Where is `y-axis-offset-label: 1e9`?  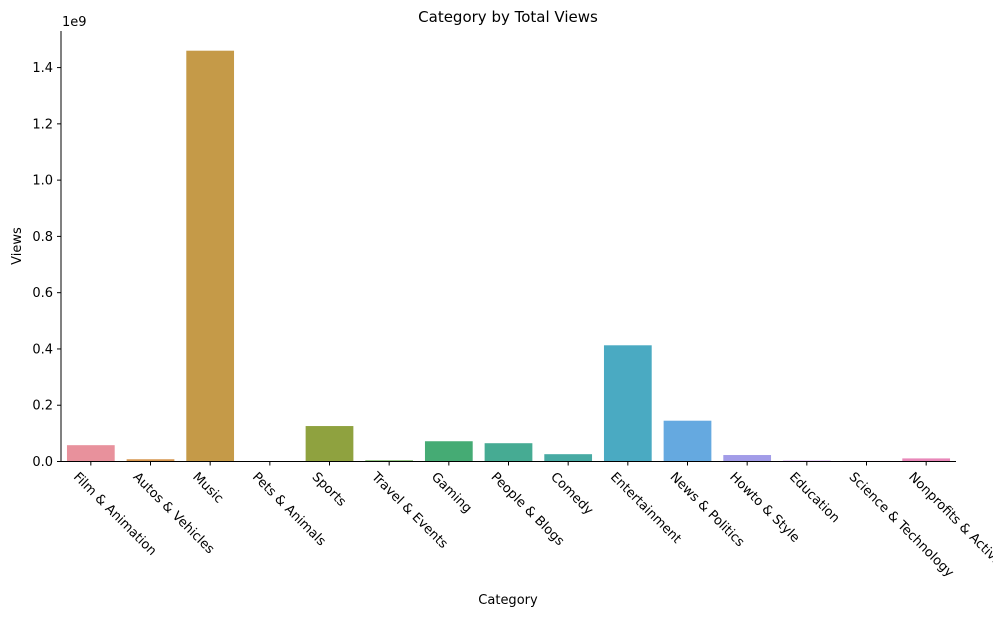 y-axis-offset-label: 1e9 is located at coordinates (74, 22).